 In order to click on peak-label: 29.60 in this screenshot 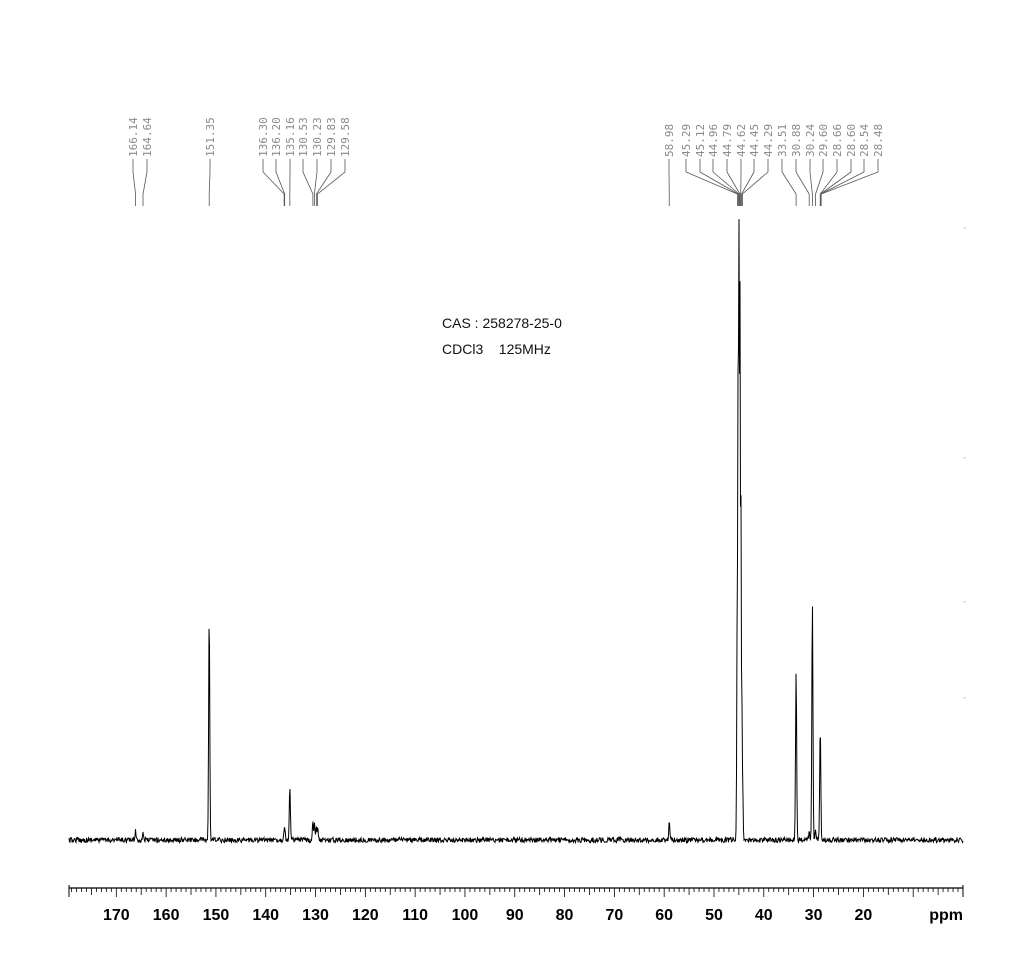, I will do `click(823, 140)`.